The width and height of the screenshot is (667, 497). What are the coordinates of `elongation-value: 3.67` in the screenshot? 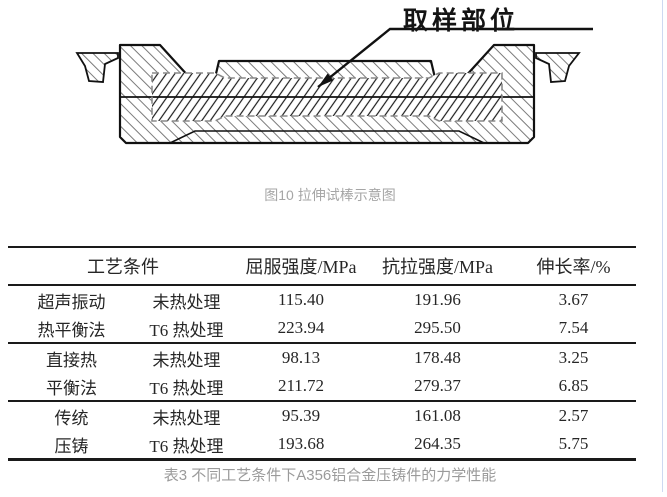 It's located at (573, 299).